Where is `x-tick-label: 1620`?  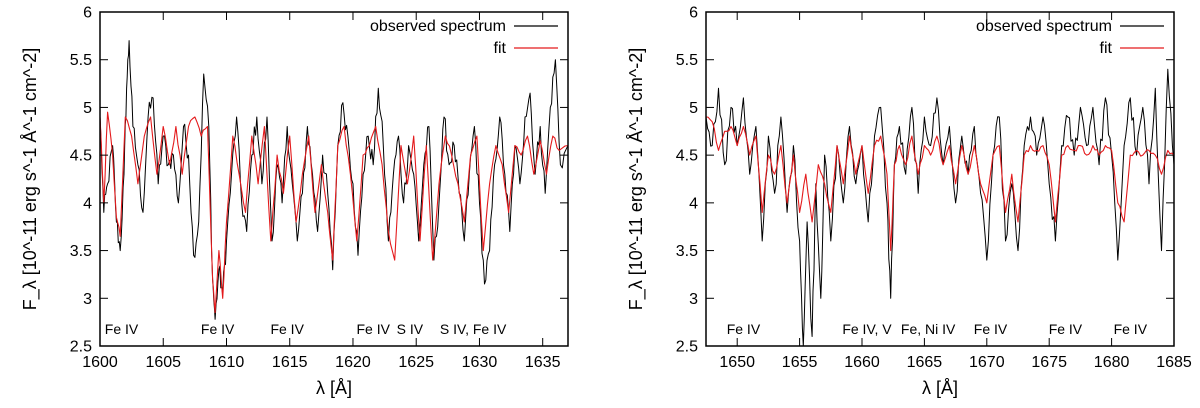 x-tick-label: 1620 is located at coordinates (353, 362).